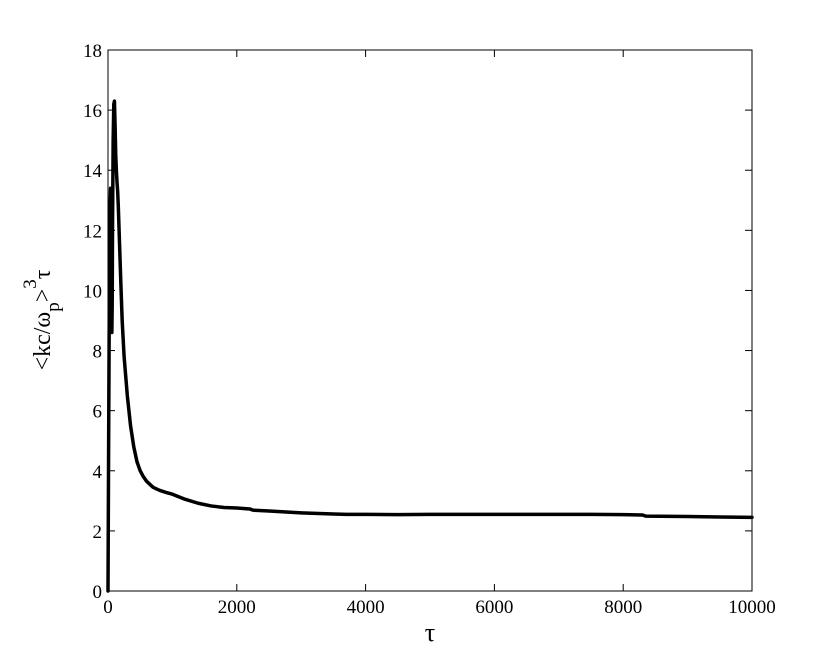 The height and width of the screenshot is (666, 830). What do you see at coordinates (98, 532) in the screenshot?
I see `y-tick-label: 2` at bounding box center [98, 532].